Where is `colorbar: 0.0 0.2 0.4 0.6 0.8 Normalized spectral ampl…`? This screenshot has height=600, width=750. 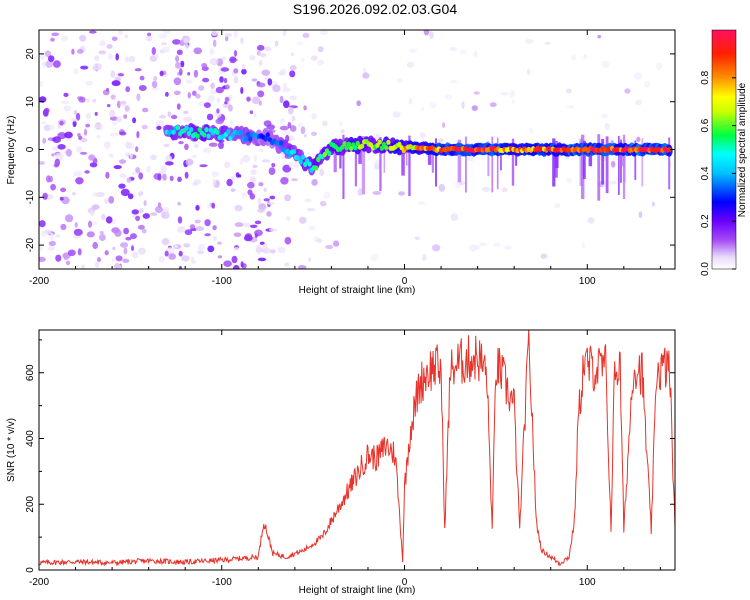 colorbar: 0.0 0.2 0.4 0.6 0.8 Normalized spectral ampl… is located at coordinates (724, 152).